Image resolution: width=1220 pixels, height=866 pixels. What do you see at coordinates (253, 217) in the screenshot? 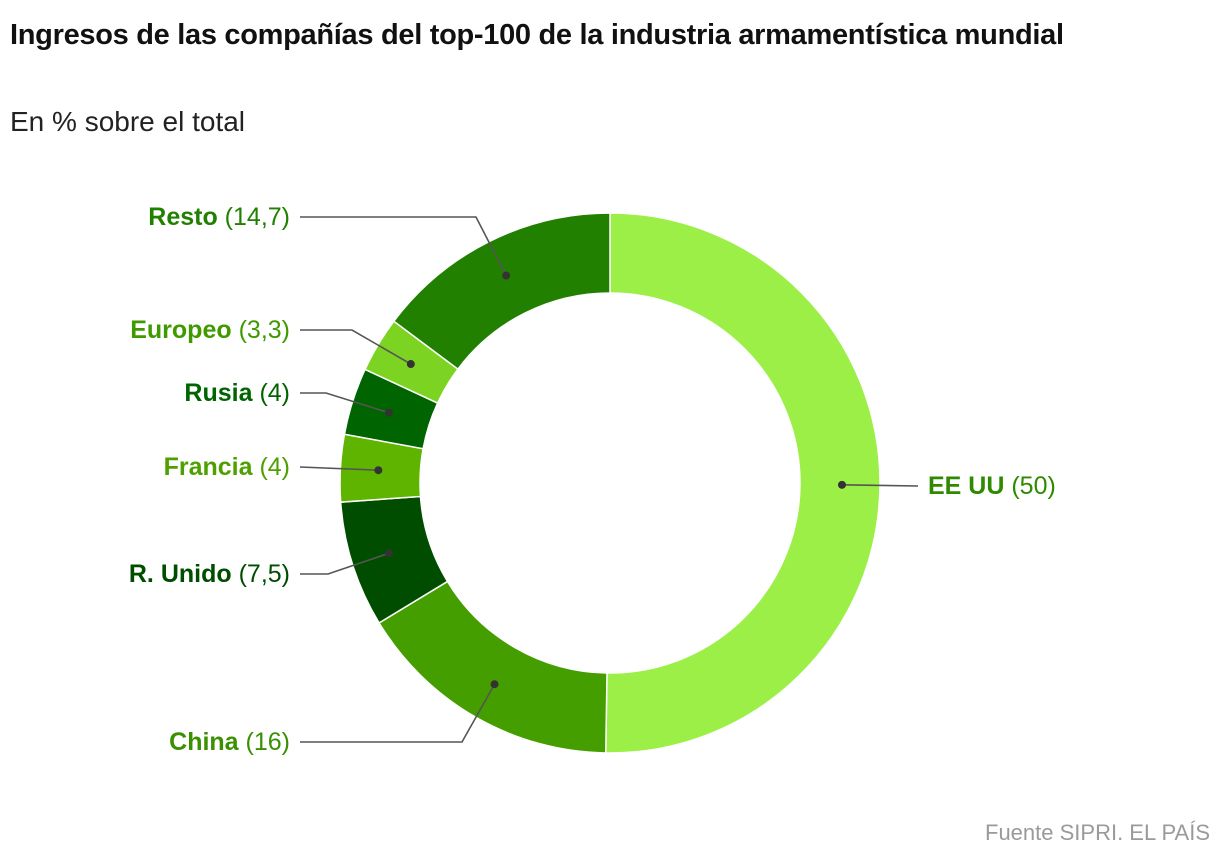
I see `slice-label-value: (14,7)` at bounding box center [253, 217].